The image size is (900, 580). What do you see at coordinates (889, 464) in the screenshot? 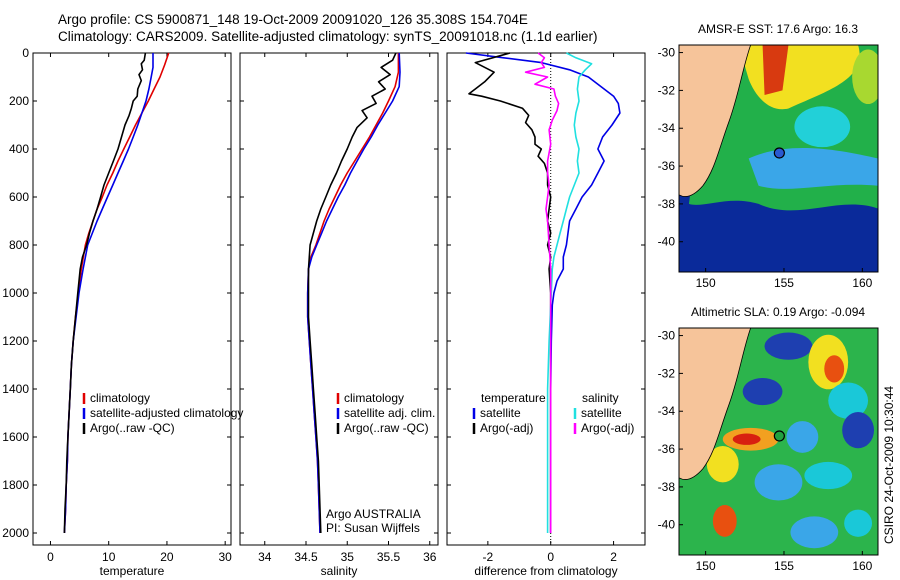
I see `timestamp-stamp: CSIRO 24-Oct-2009 10:30:44` at bounding box center [889, 464].